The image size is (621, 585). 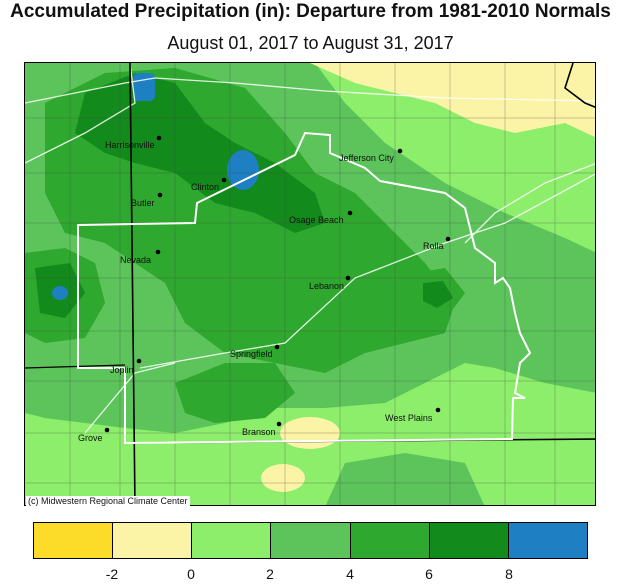 I want to click on city-branson: Branson, so click(x=262, y=429).